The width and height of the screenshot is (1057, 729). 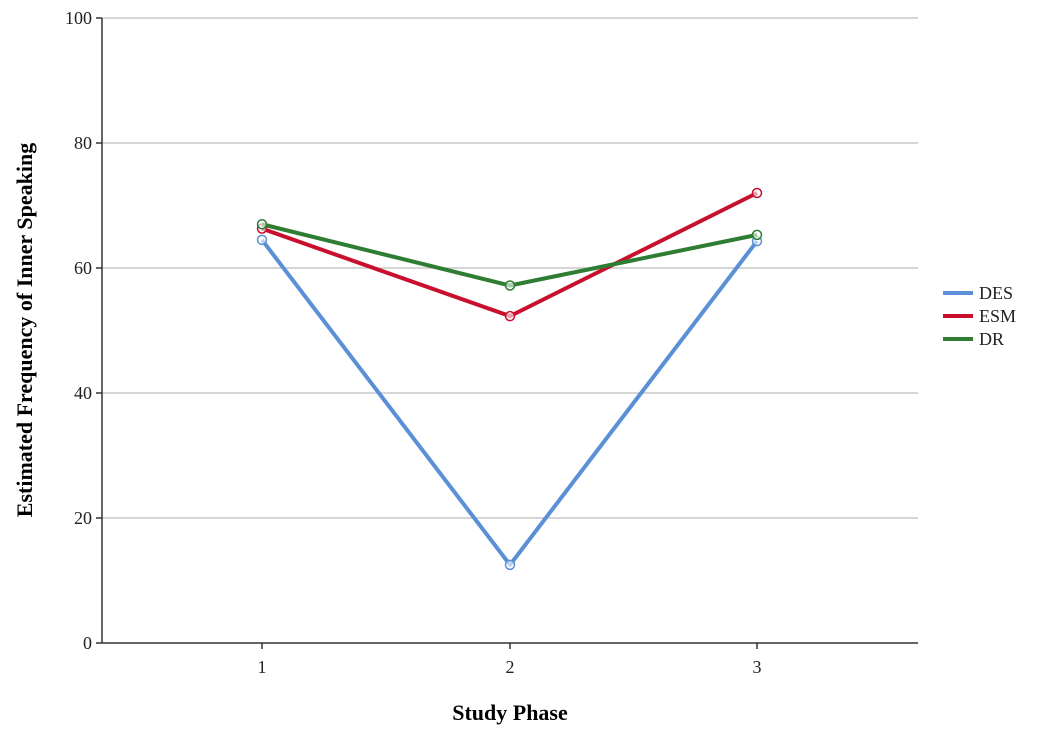 What do you see at coordinates (83, 143) in the screenshot?
I see `y-tick-label-80: 80` at bounding box center [83, 143].